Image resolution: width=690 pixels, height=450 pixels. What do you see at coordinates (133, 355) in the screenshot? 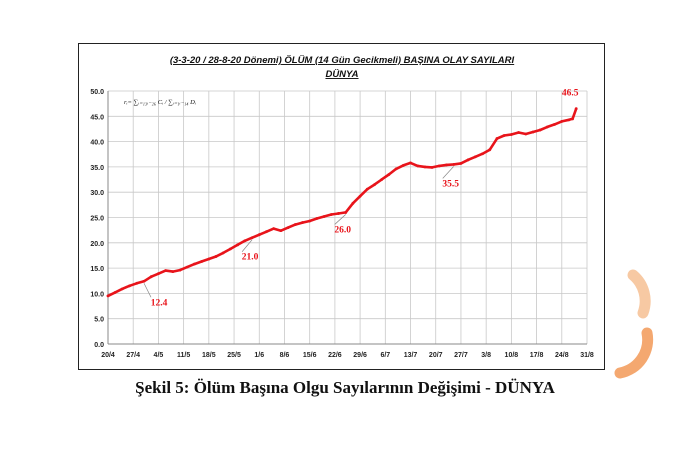
I see `x-tick-label: 27/4` at bounding box center [133, 355].